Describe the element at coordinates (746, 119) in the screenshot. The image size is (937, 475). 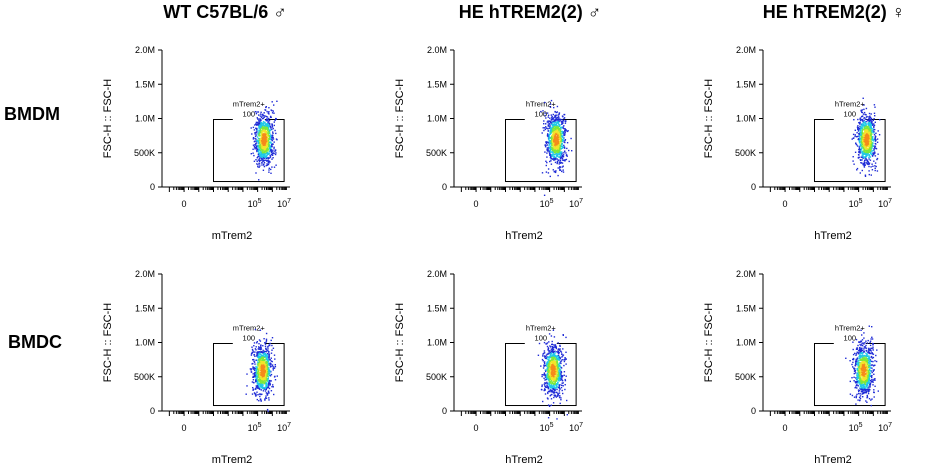
I see `y-tick-label: 1.0M` at that location.